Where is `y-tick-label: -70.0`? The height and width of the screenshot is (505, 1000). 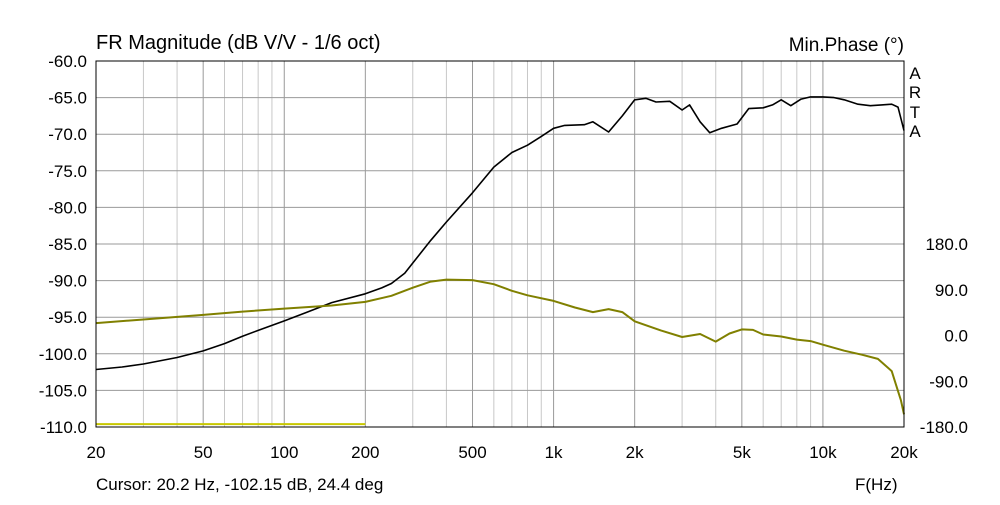 y-tick-label: -70.0 is located at coordinates (67, 134).